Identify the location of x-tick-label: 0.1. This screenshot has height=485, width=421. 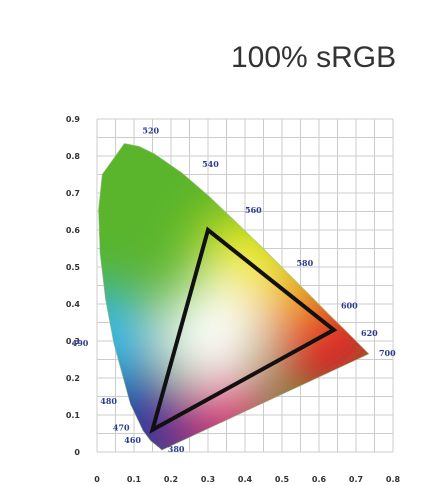
(134, 479).